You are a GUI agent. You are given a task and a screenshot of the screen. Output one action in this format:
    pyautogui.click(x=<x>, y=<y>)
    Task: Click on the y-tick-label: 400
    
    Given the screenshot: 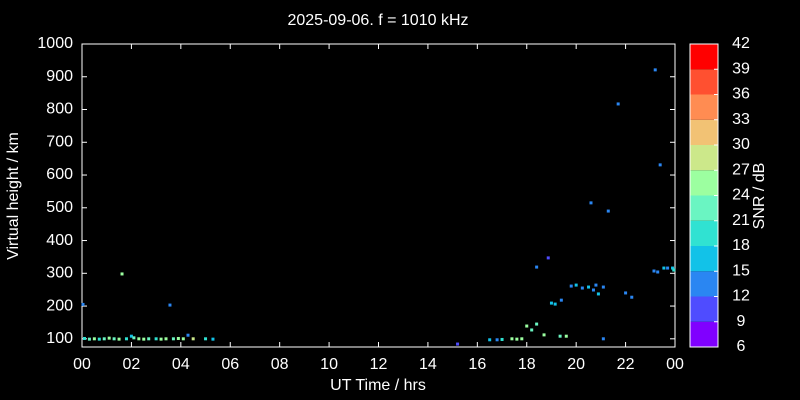 What is the action you would take?
    pyautogui.click(x=59, y=240)
    